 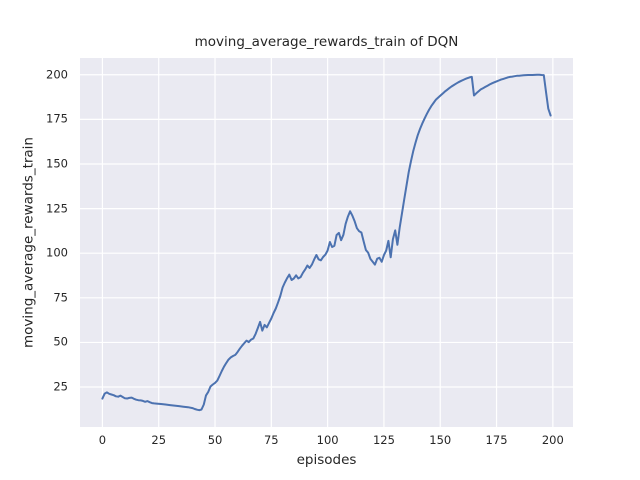 I want to click on x-tick-label: 0, so click(x=102, y=440).